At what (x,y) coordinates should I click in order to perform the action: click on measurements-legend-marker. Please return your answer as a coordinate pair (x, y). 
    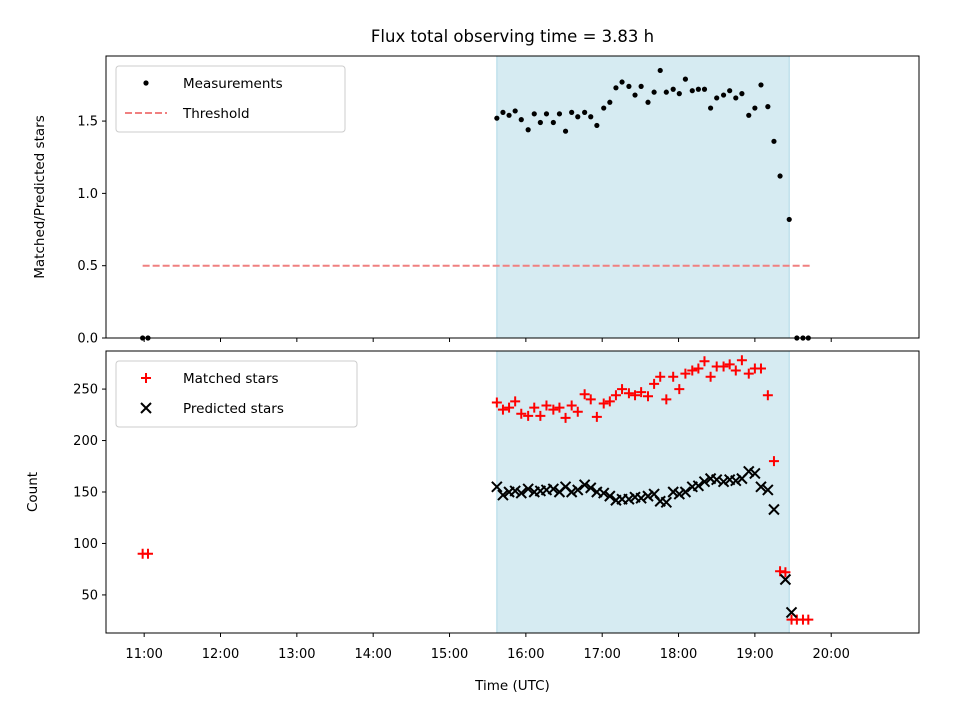
    Looking at the image, I should click on (146, 83).